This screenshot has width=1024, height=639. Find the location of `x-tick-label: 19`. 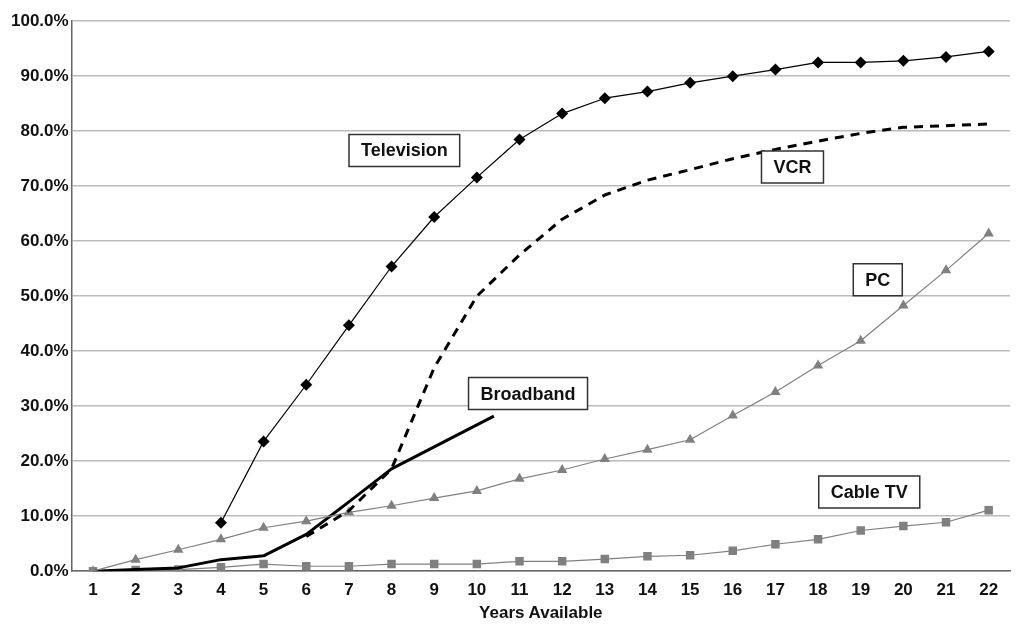

x-tick-label: 19 is located at coordinates (861, 590).